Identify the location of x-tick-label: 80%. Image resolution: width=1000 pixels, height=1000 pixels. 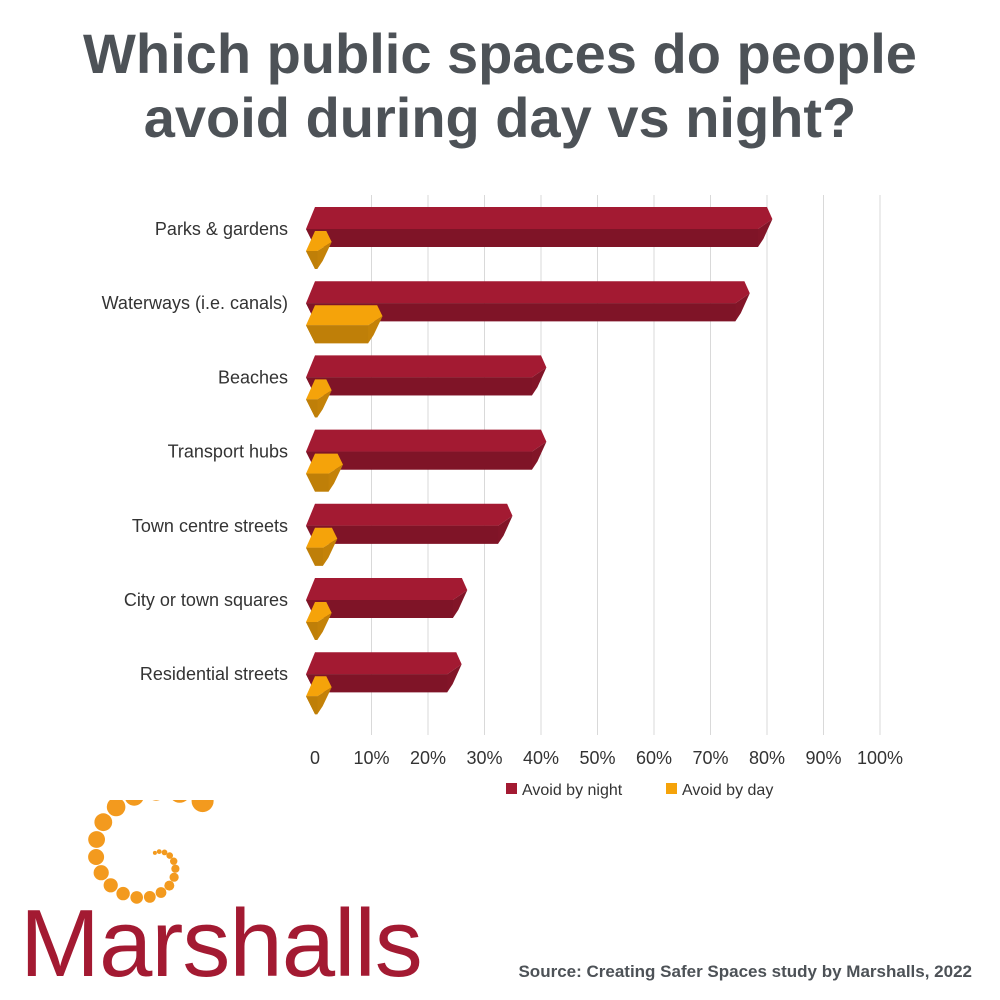
(767, 758).